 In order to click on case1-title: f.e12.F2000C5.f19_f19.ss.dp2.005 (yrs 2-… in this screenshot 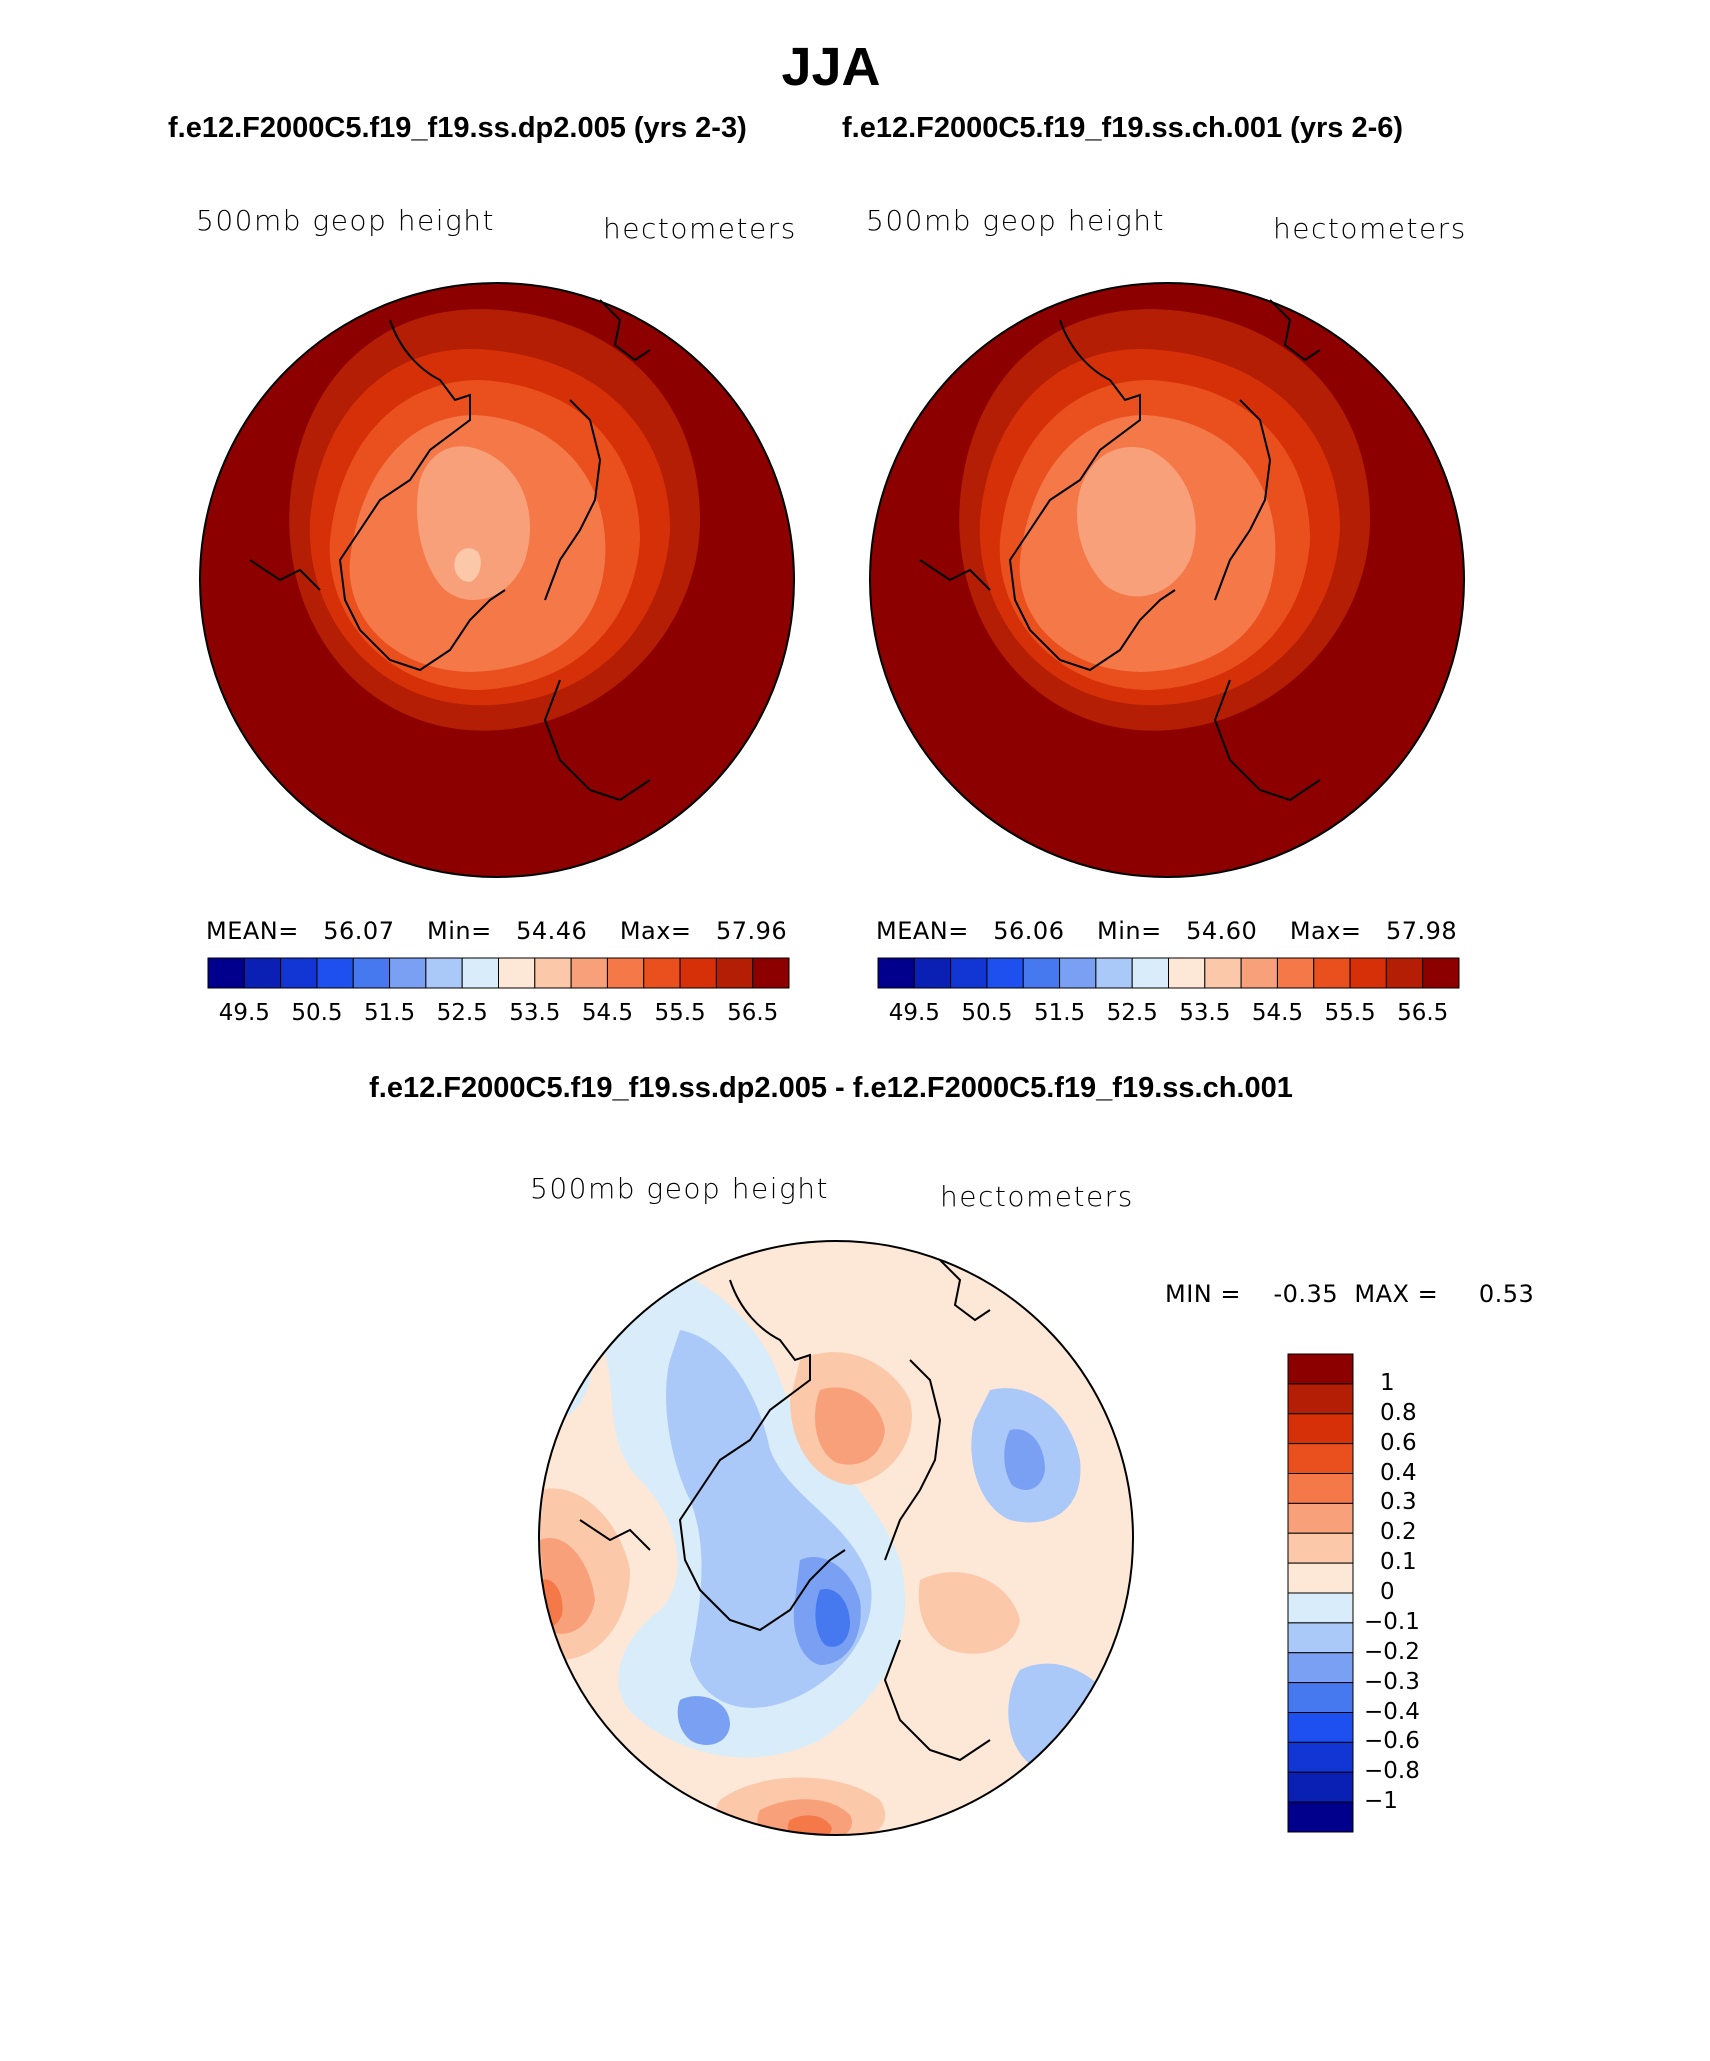, I will do `click(457, 128)`.